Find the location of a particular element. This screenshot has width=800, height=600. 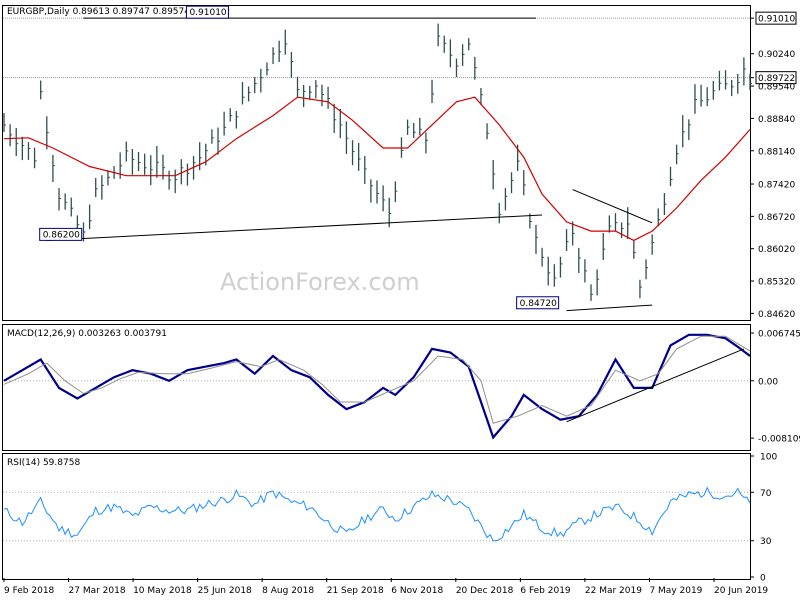

price-tick-label: 0.84620 is located at coordinates (776, 315).